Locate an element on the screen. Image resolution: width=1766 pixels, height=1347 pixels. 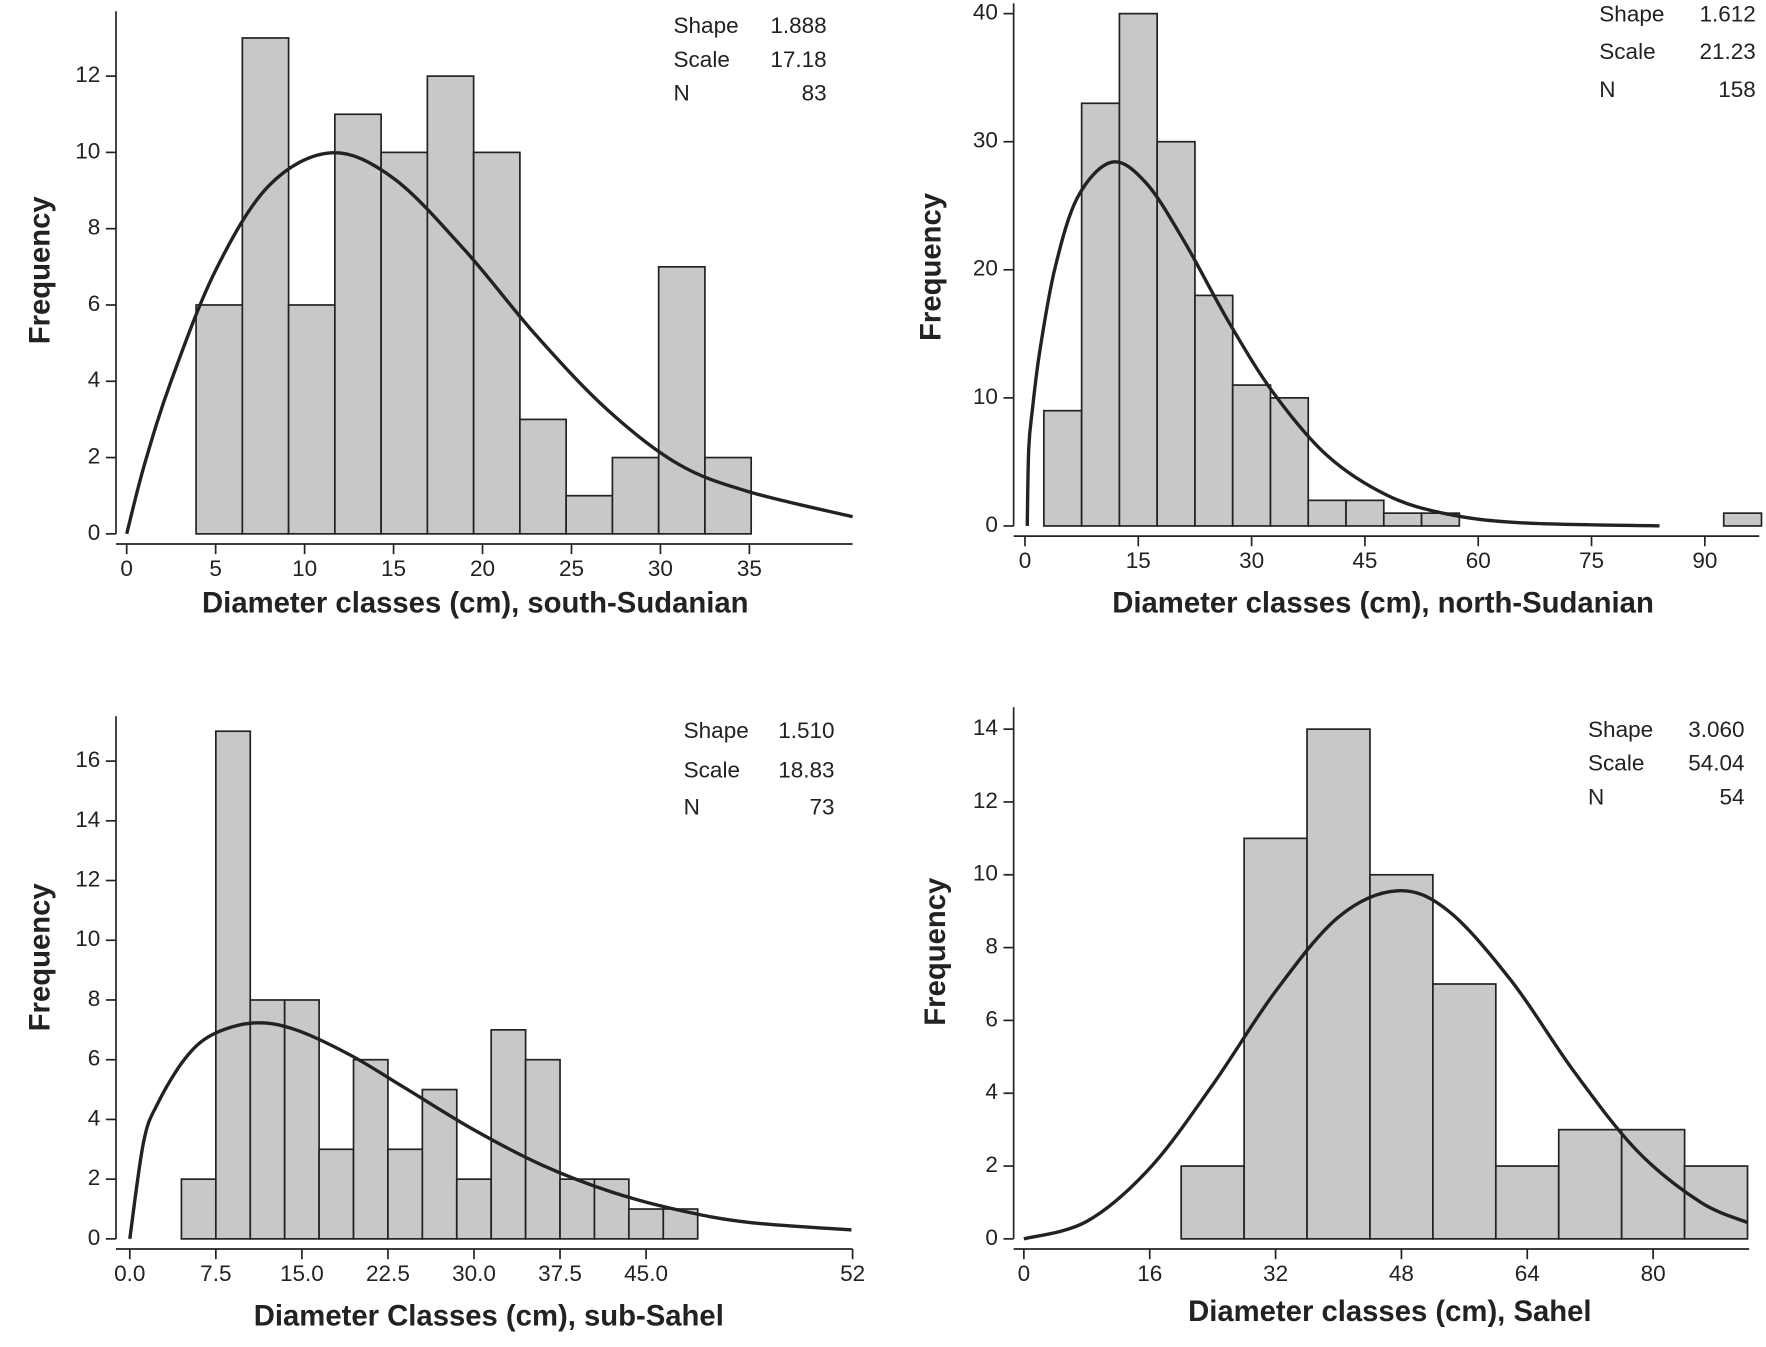
x-tick-label: 45.0 is located at coordinates (646, 1273).